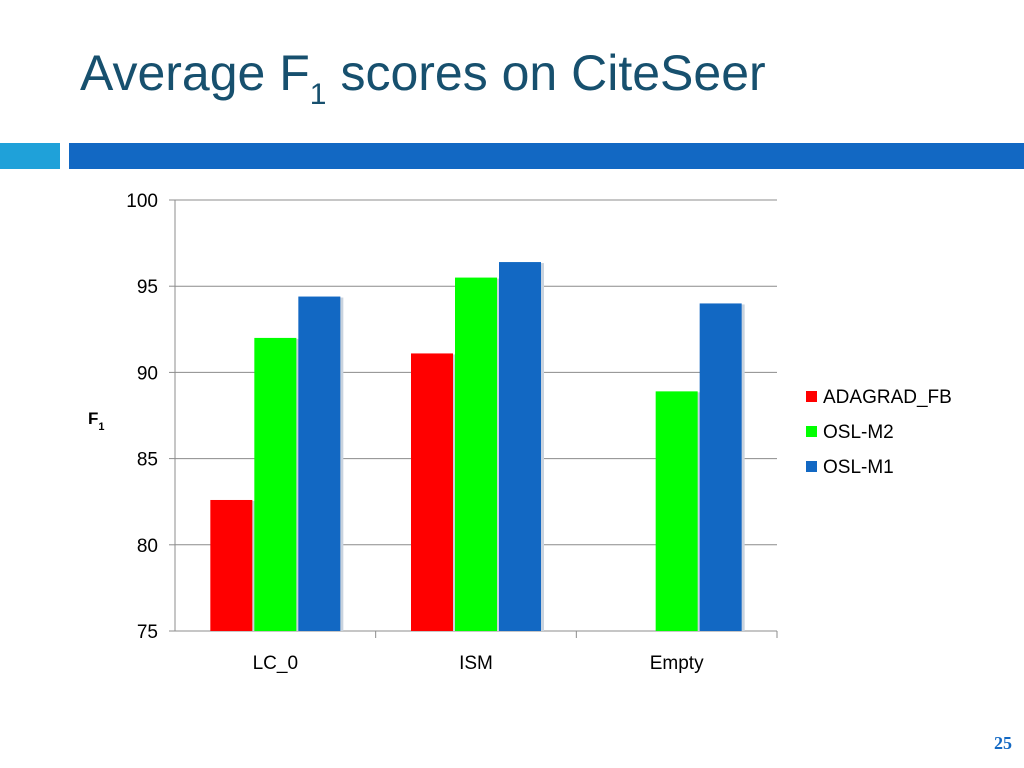 The width and height of the screenshot is (1024, 768). Describe the element at coordinates (30, 156) in the screenshot. I see `header-accent-bar` at that location.